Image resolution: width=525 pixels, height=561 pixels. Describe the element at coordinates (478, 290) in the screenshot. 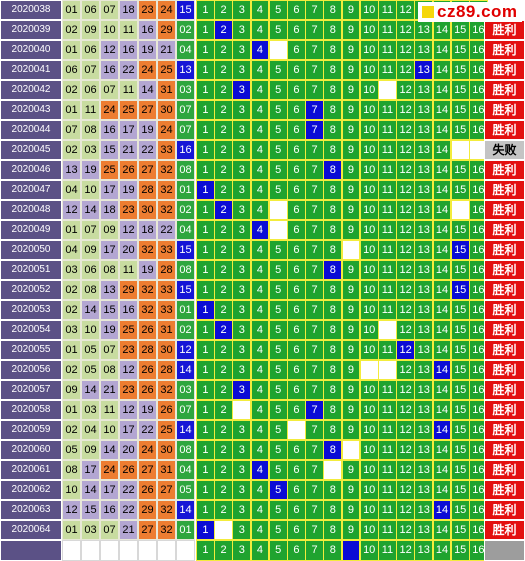

I see `trend-number-cell: 16` at that location.